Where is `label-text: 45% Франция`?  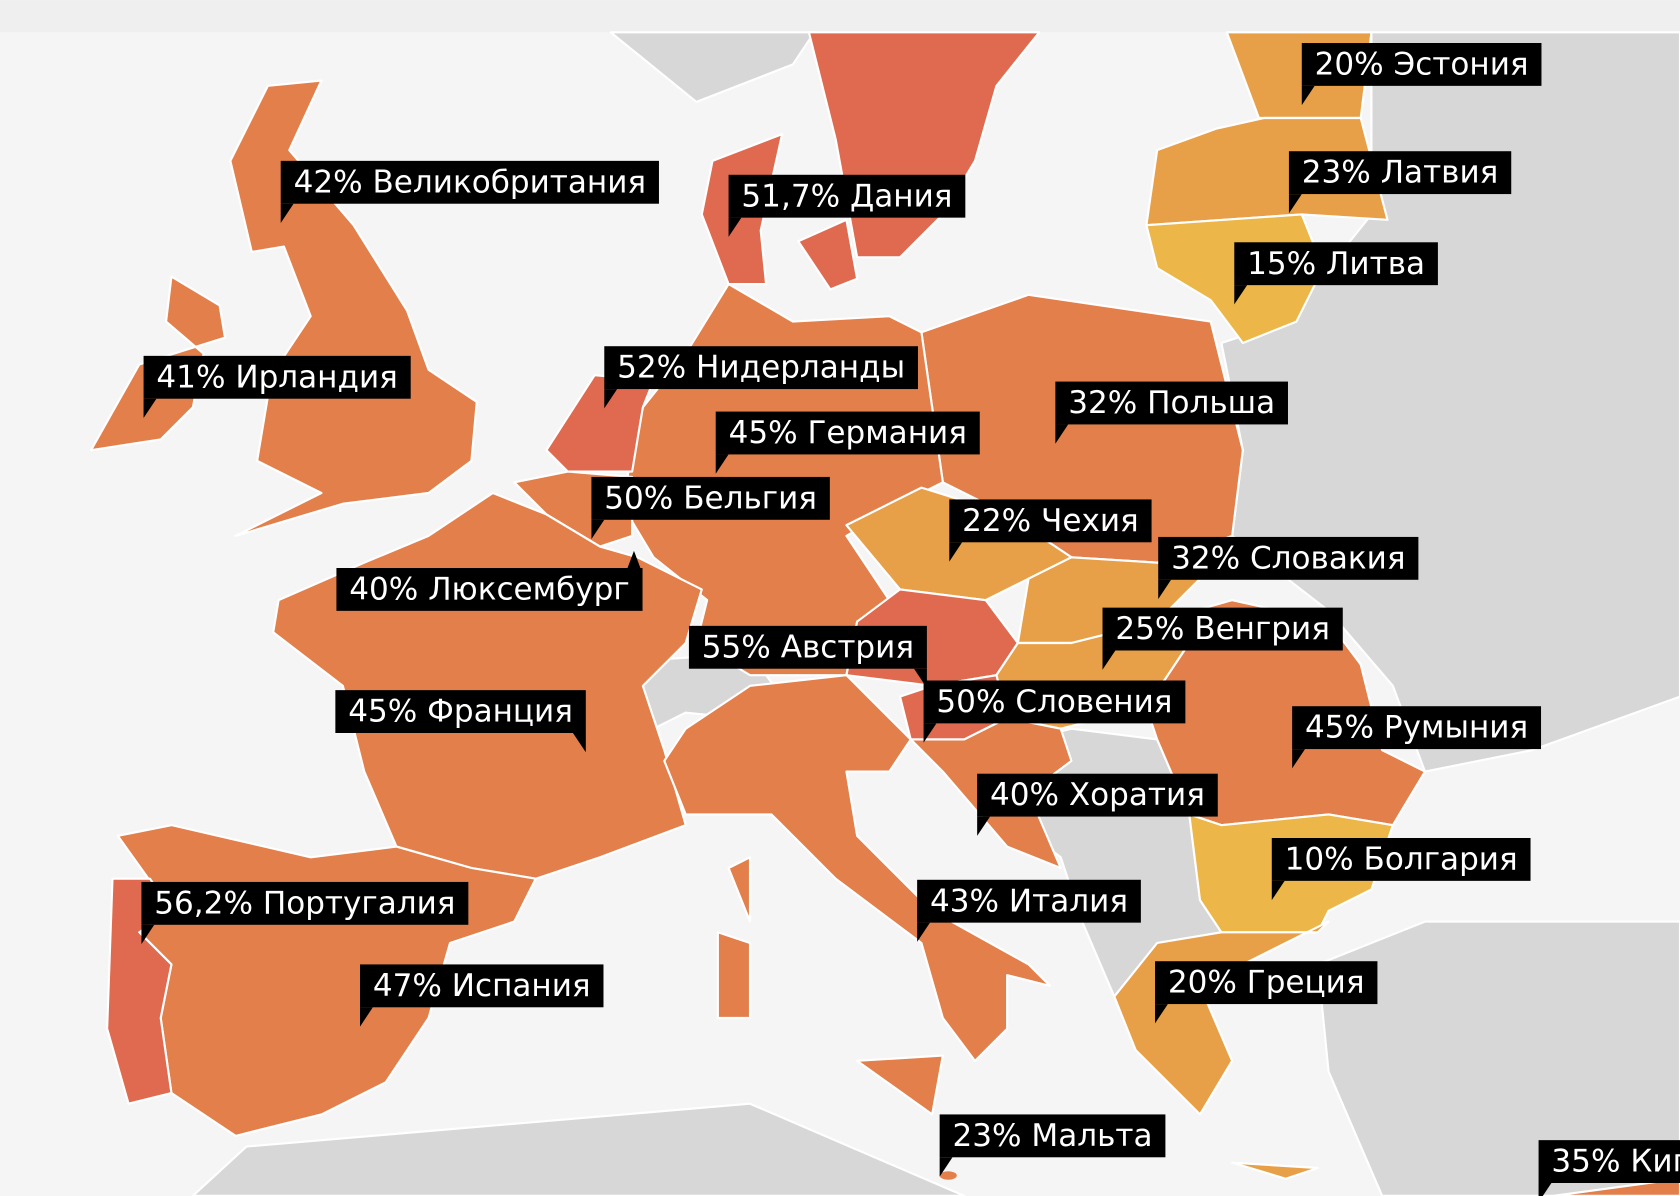
label-text: 45% Франция is located at coordinates (460, 712).